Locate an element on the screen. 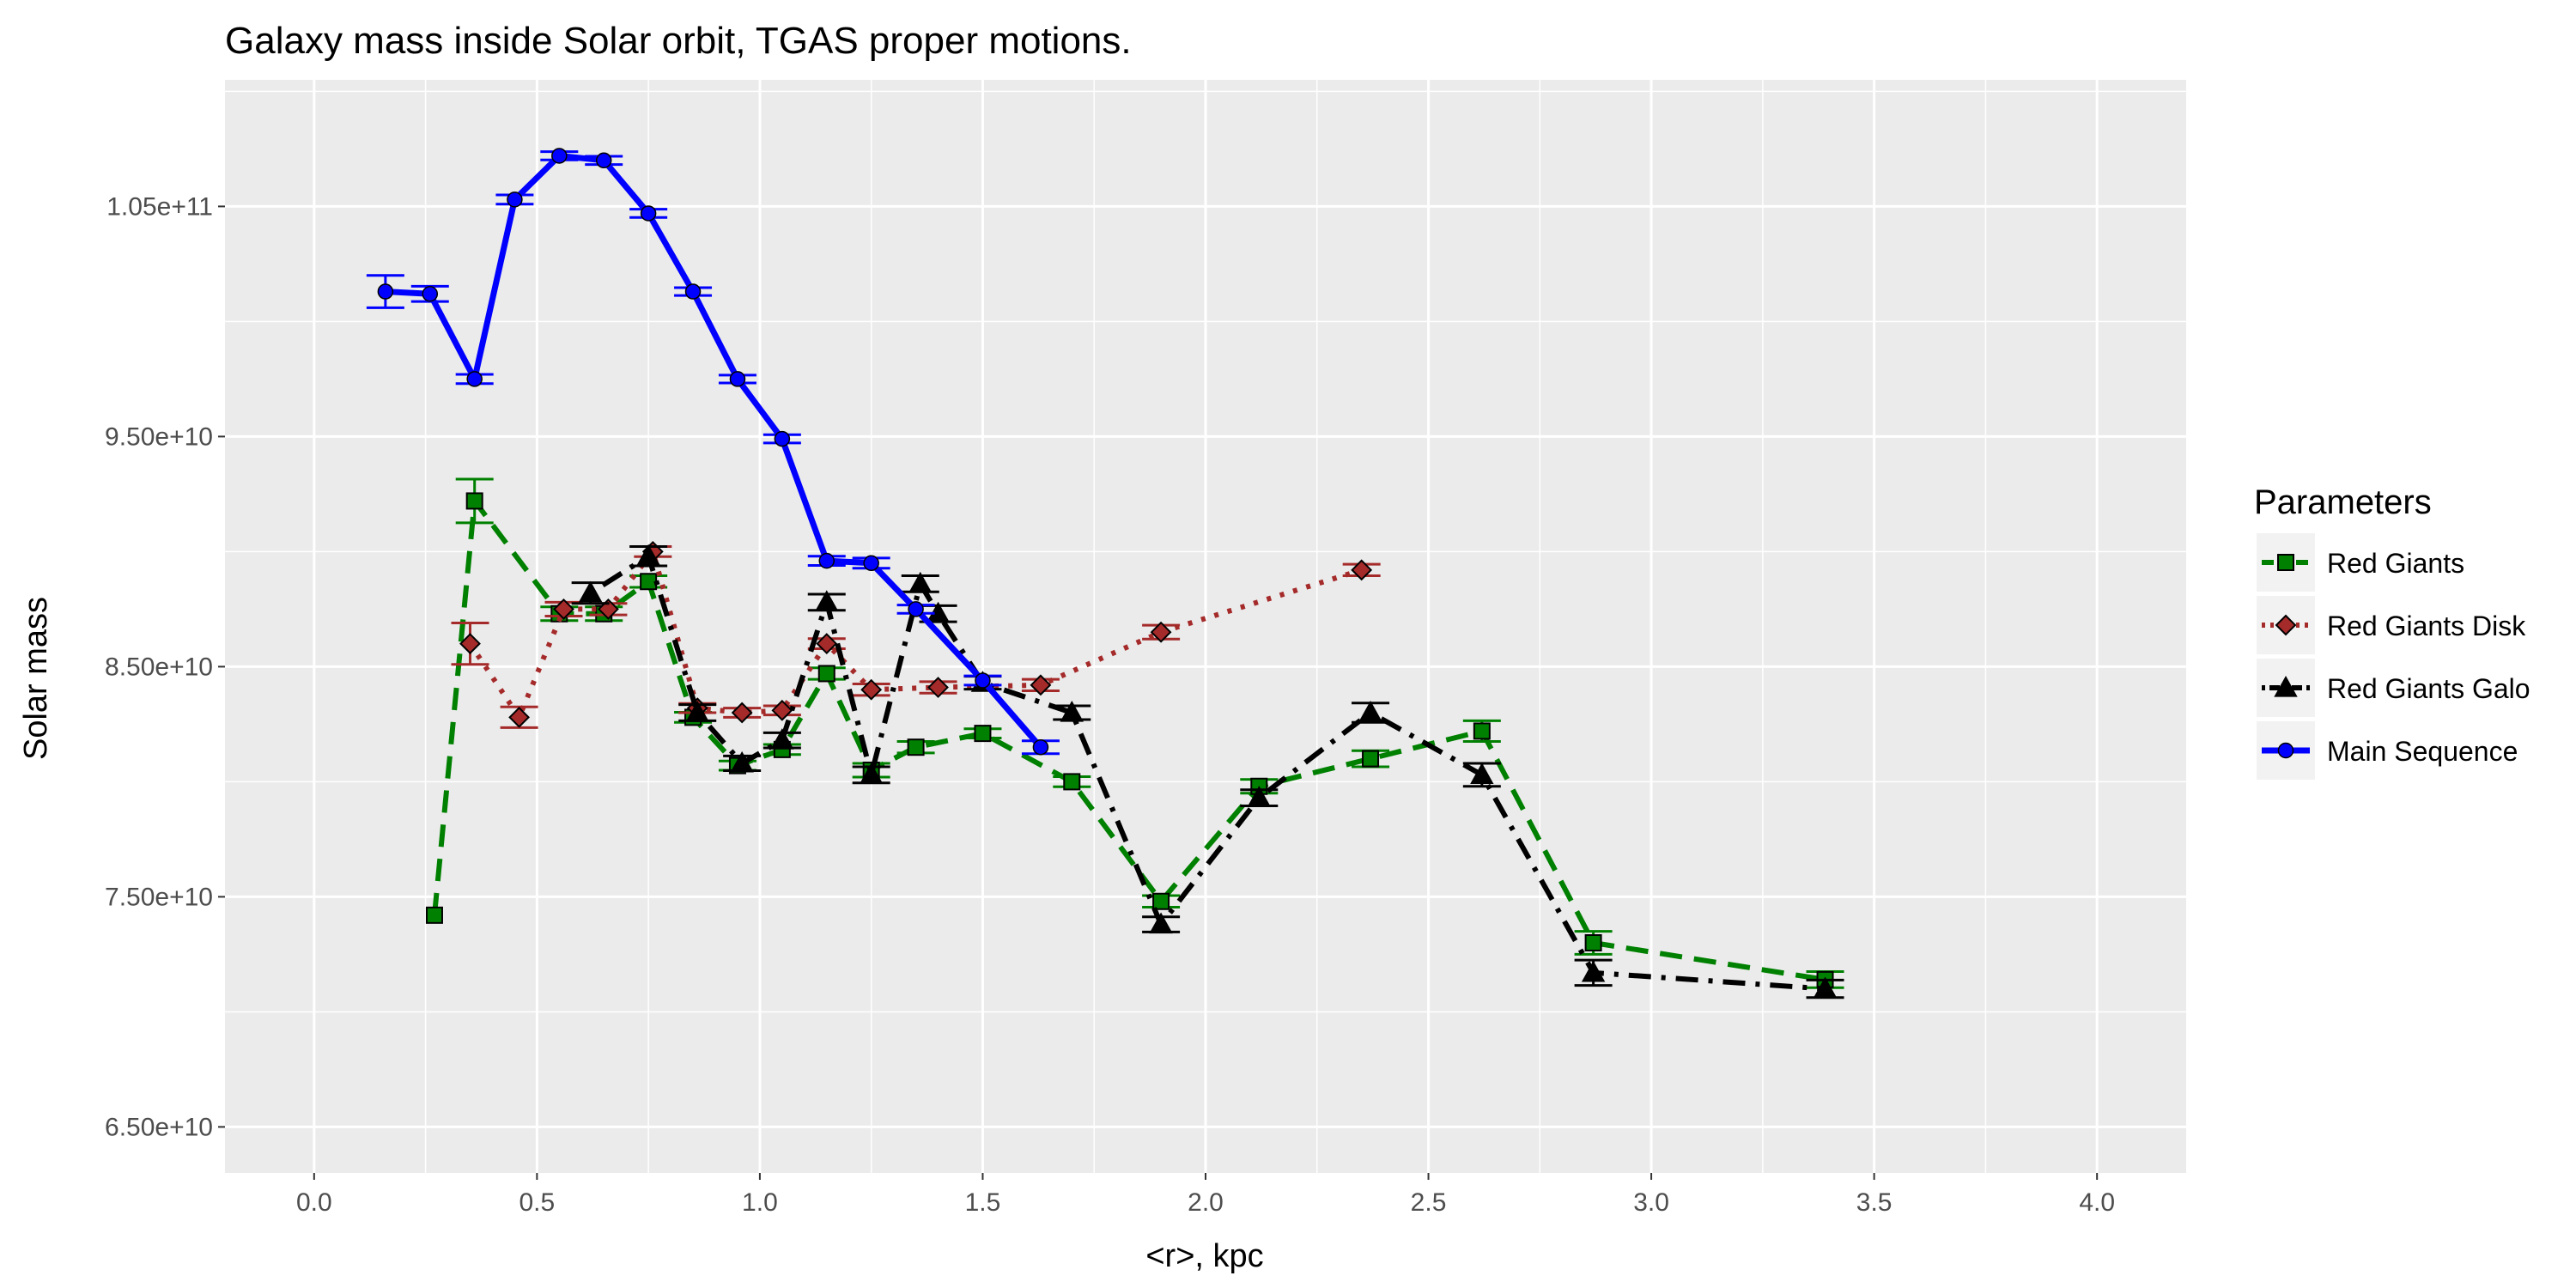  y-tick-label: 8.50e+10 is located at coordinates (159, 667).